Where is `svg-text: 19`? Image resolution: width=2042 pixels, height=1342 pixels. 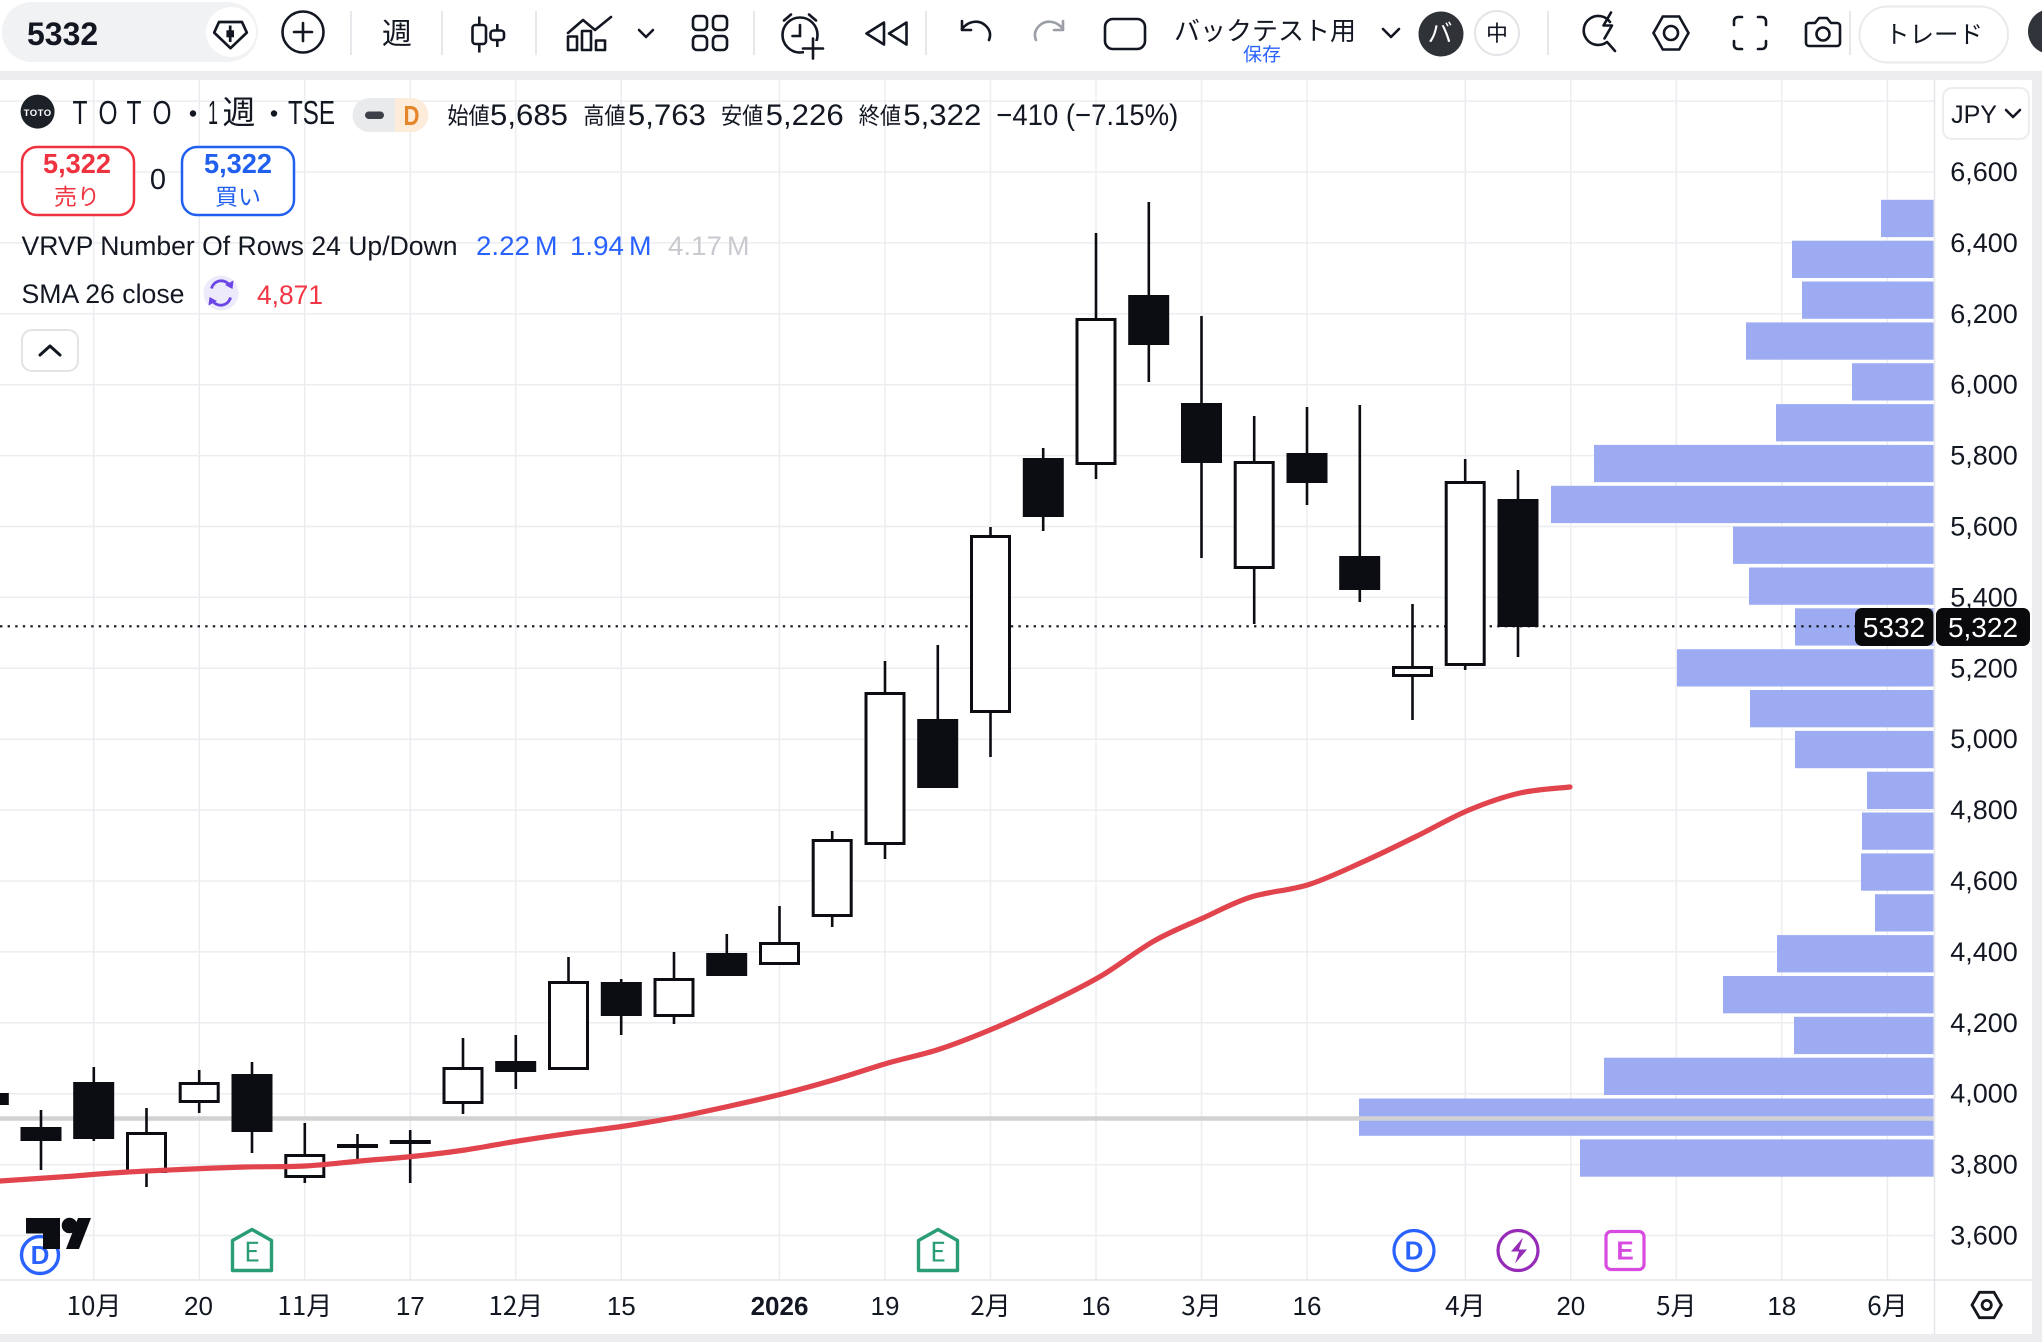 svg-text: 19 is located at coordinates (885, 1306).